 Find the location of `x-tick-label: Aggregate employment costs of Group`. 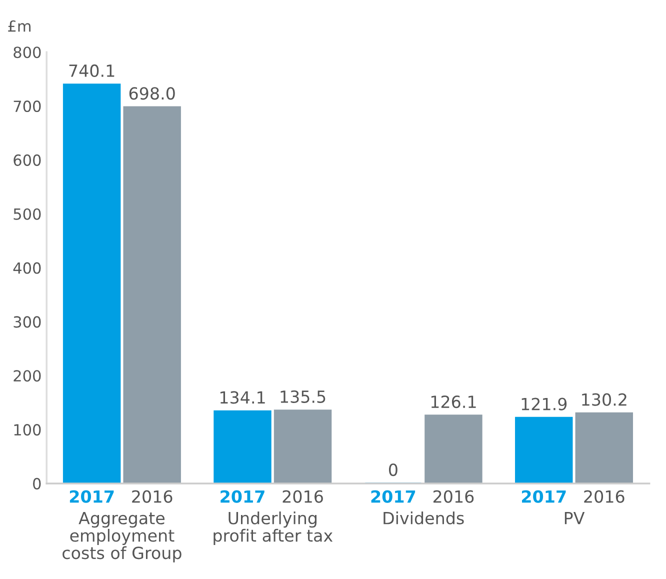

x-tick-label: Aggregate employment costs of Group is located at coordinates (122, 537).